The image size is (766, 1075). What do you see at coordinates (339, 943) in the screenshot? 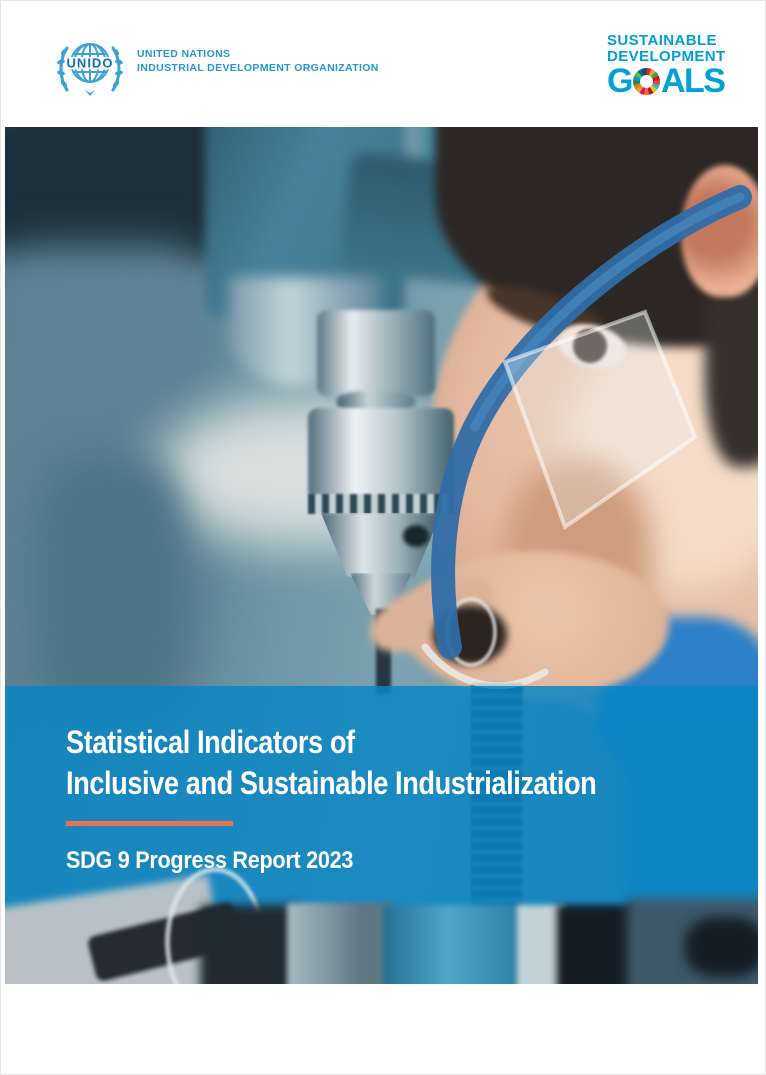
I see `workbench-cylinder` at bounding box center [339, 943].